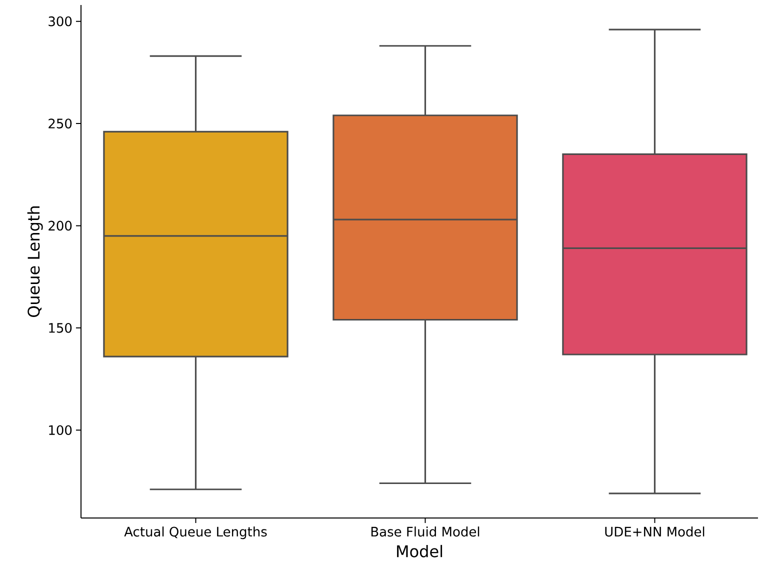  What do you see at coordinates (60, 21) in the screenshot?
I see `y-tick-label: 300` at bounding box center [60, 21].